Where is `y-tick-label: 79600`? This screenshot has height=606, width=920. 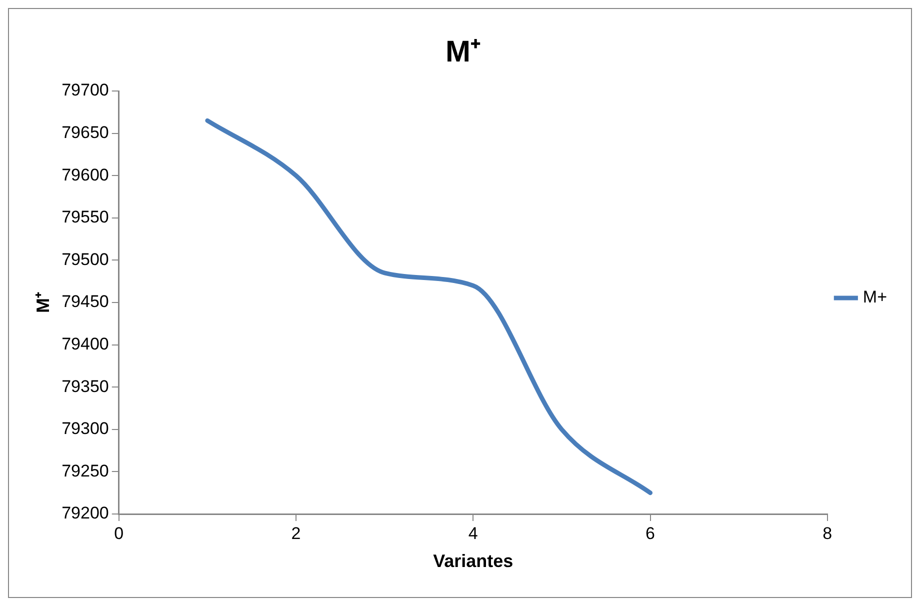
y-tick-label: 79600 is located at coordinates (85, 174).